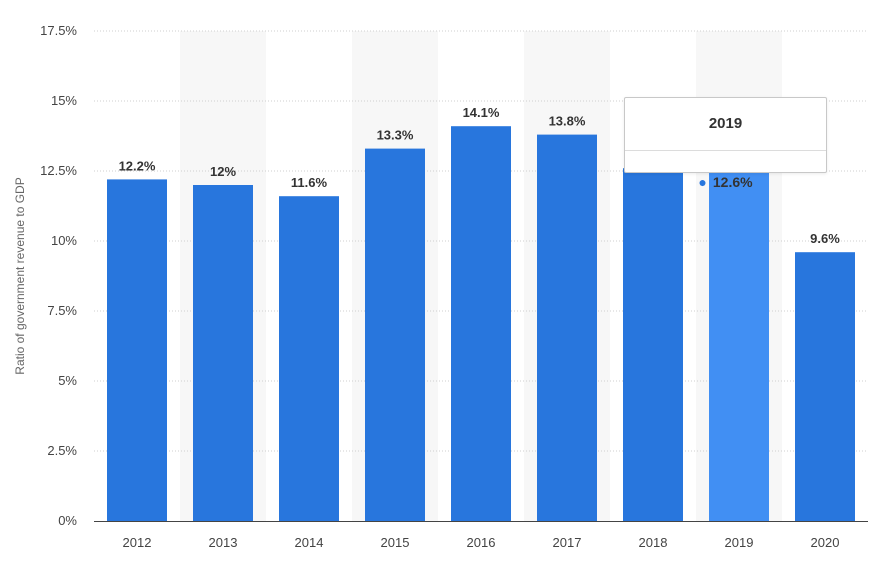 Image resolution: width=878 pixels, height=577 pixels. Describe the element at coordinates (62, 450) in the screenshot. I see `y-tick-label: 2.5%` at that location.